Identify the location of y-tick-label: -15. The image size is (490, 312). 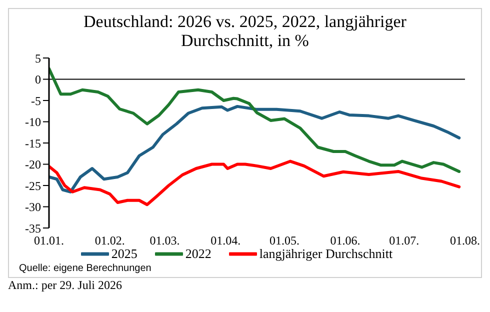
(33, 143).